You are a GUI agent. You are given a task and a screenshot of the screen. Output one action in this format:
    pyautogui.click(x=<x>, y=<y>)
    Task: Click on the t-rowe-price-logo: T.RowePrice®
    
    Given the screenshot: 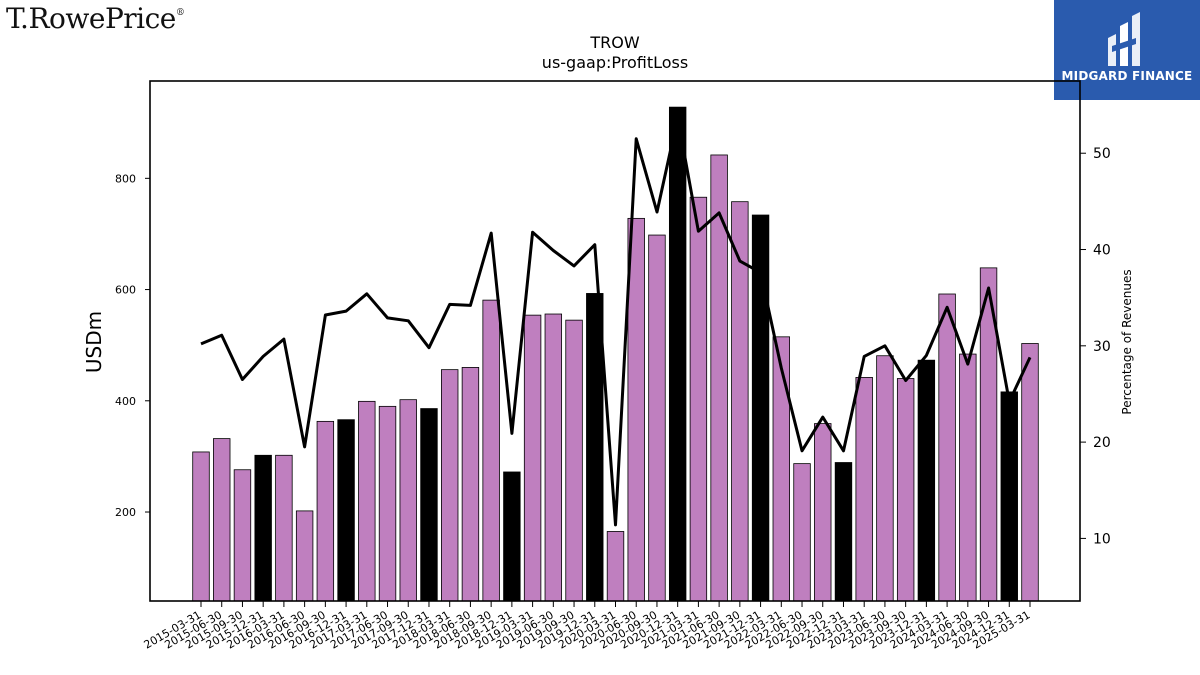 What is the action you would take?
    pyautogui.click(x=95, y=18)
    